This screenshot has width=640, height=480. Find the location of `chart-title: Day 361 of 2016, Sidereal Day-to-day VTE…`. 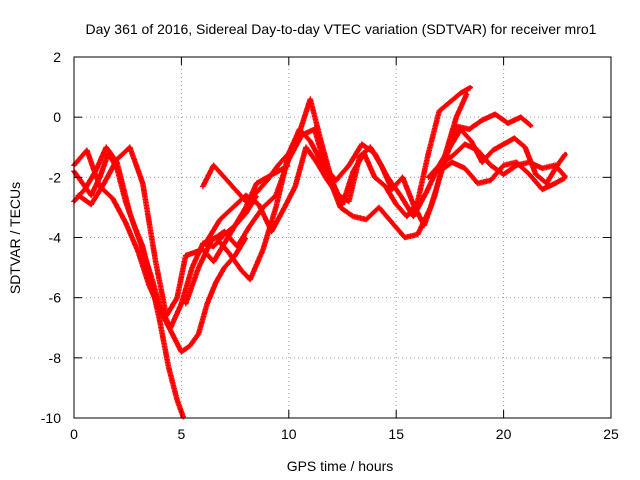

chart-title: Day 361 of 2016, Sidereal Day-to-day VTE… is located at coordinates (341, 29).